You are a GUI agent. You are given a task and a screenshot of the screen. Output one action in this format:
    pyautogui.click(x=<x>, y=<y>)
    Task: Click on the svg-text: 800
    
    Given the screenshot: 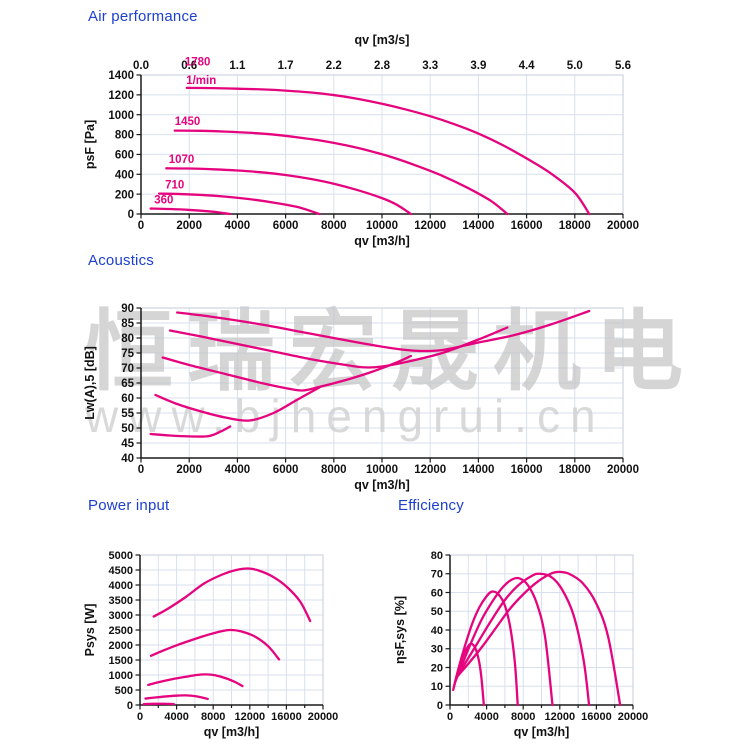 What is the action you would take?
    pyautogui.click(x=124, y=136)
    